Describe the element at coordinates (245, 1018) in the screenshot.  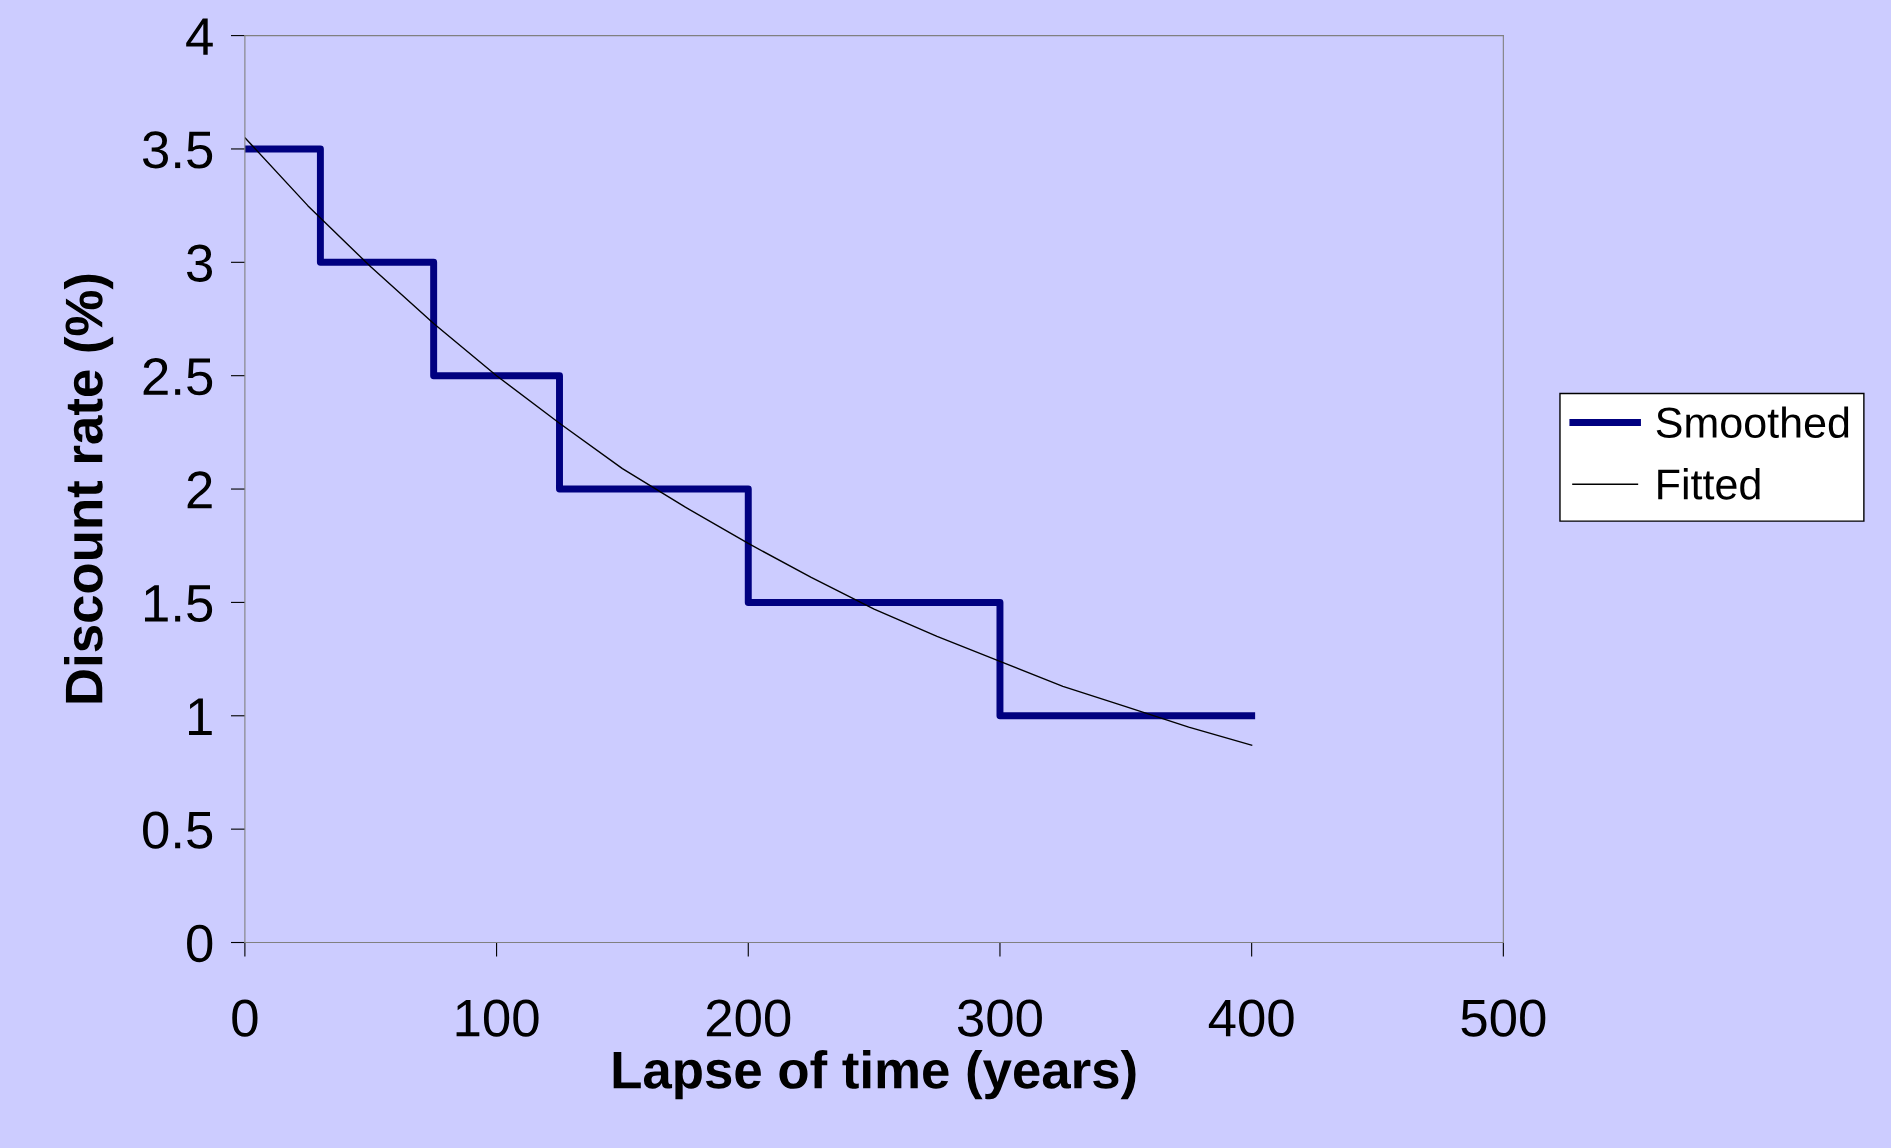
I see `x-tick-label: 0` at that location.